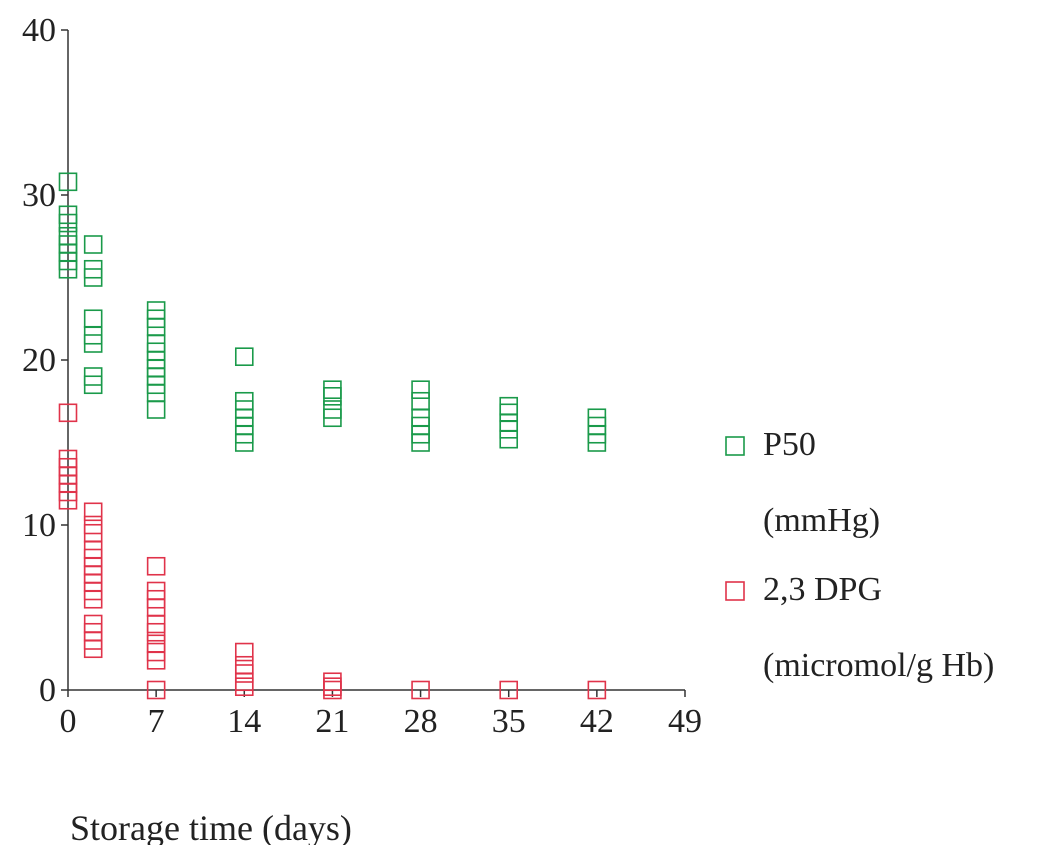 The height and width of the screenshot is (845, 1049). Describe the element at coordinates (802, 482) in the screenshot. I see `legend-item: P50 (mmHg)` at that location.